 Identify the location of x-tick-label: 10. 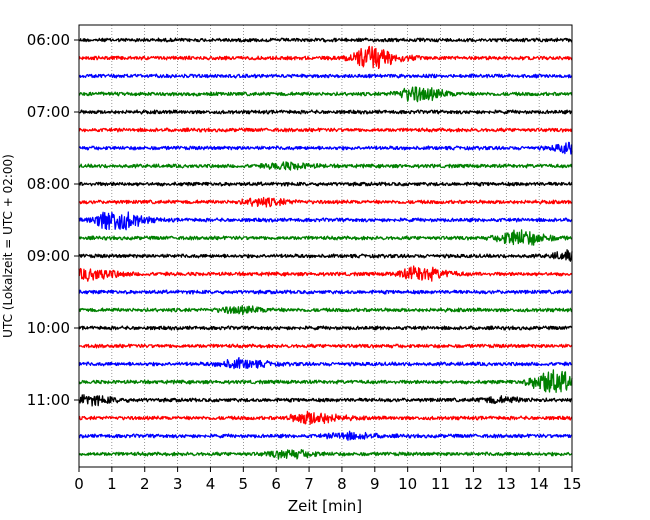
(407, 484).